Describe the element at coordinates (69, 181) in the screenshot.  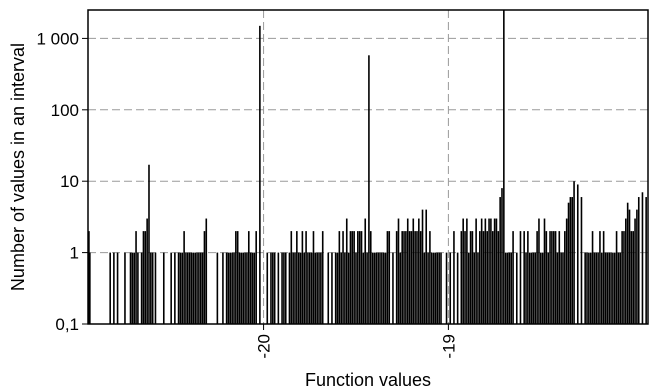
I see `y-tick-label: 10` at that location.